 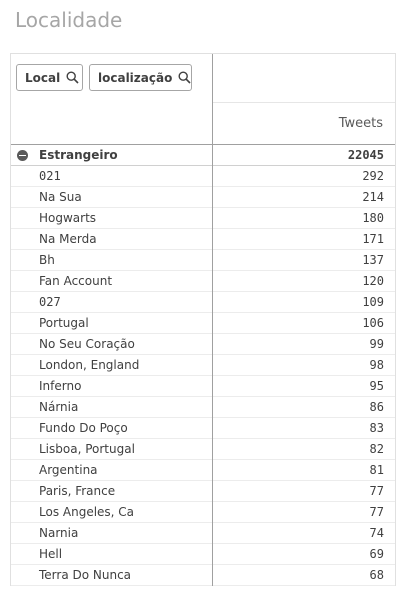 I want to click on table-row: London, England 98, so click(x=203, y=365).